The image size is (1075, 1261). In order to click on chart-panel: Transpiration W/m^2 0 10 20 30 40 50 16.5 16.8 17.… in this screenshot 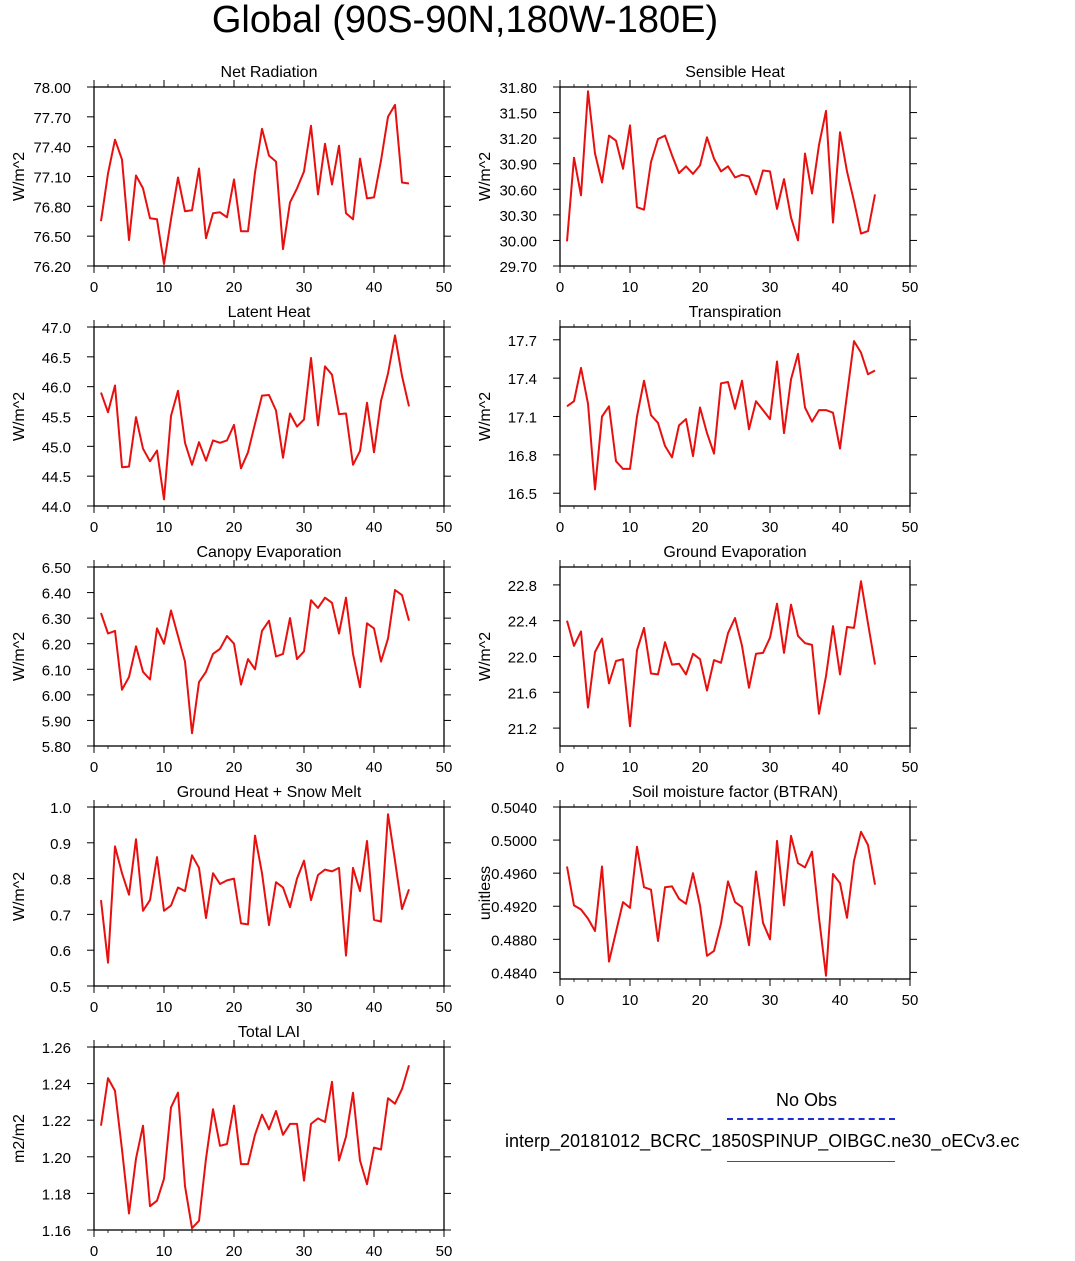, I will do `click(697, 420)`.